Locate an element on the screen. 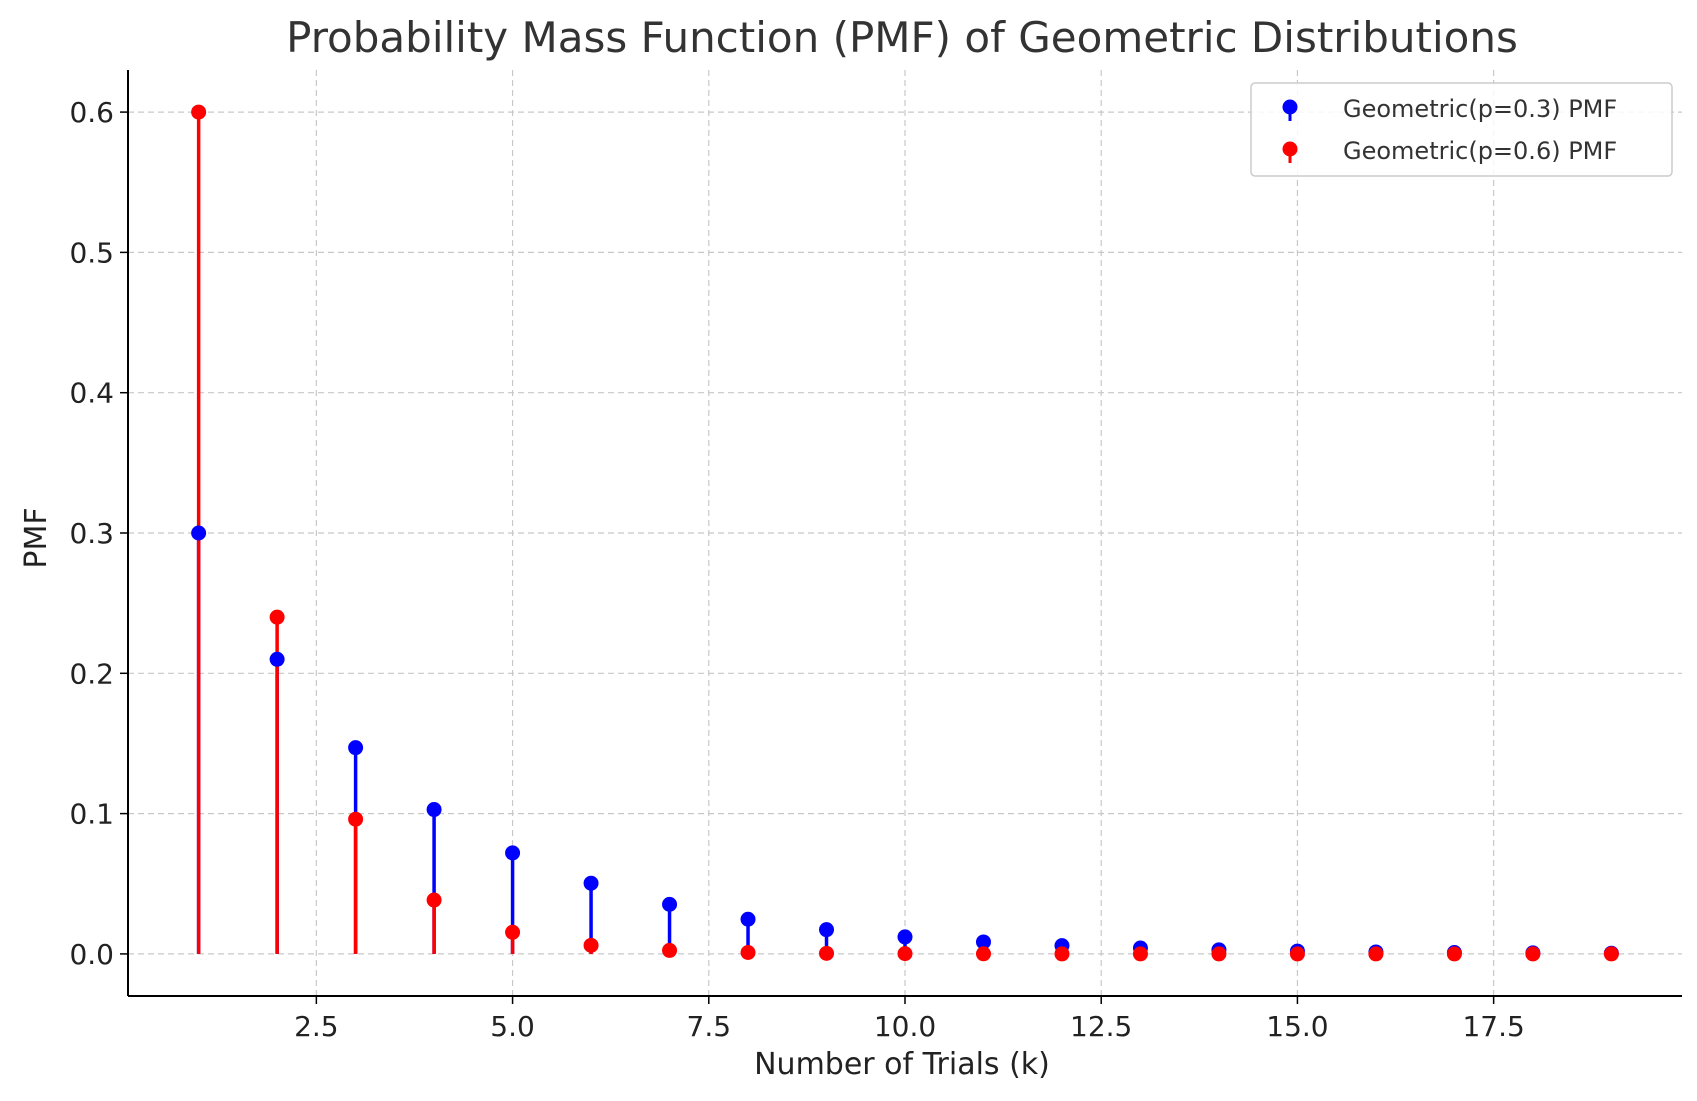 This screenshot has height=1101, width=1697. legend-box is located at coordinates (1461, 129).